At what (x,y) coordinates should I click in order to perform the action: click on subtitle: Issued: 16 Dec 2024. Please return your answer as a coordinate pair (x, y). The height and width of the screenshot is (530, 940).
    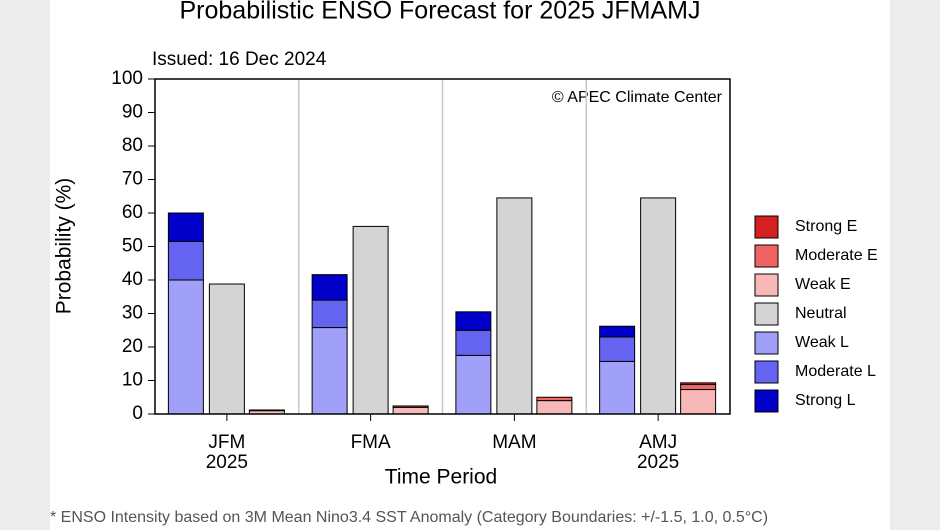
    Looking at the image, I should click on (239, 59).